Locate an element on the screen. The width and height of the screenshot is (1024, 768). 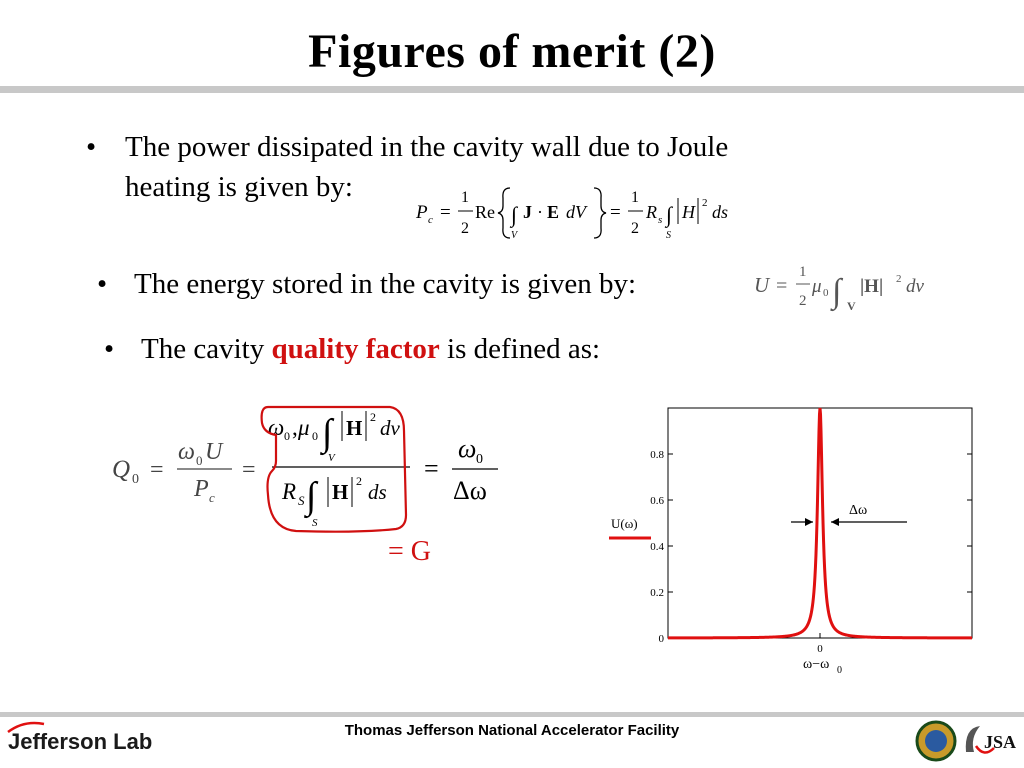
q-p-sub: c is located at coordinates (212, 497).